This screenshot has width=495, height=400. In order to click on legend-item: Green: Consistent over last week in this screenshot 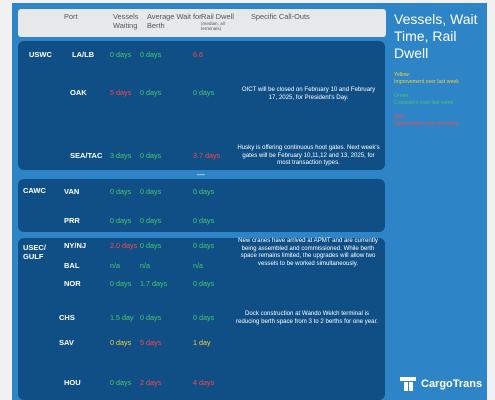, I will do `click(423, 99)`.